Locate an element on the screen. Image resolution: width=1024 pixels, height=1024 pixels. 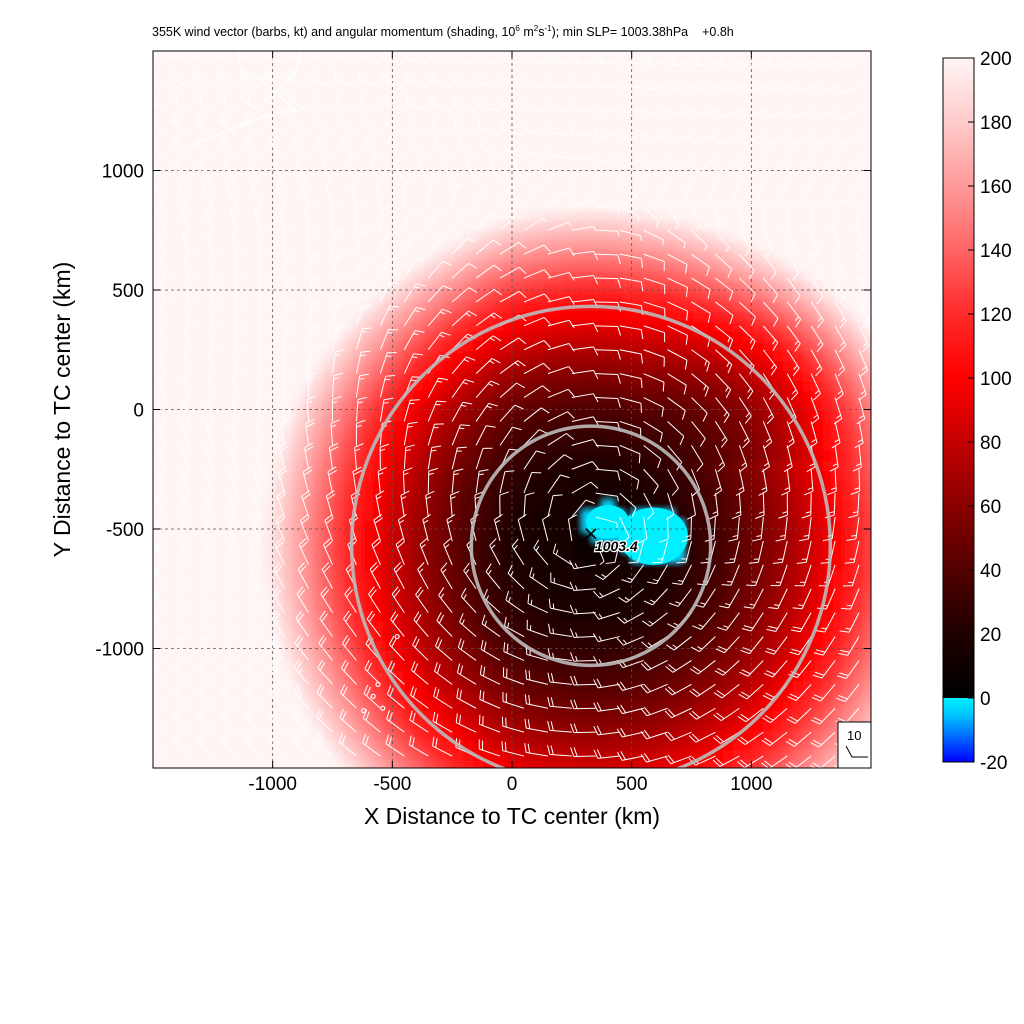
colorbar-tick-label: 140 is located at coordinates (996, 251).